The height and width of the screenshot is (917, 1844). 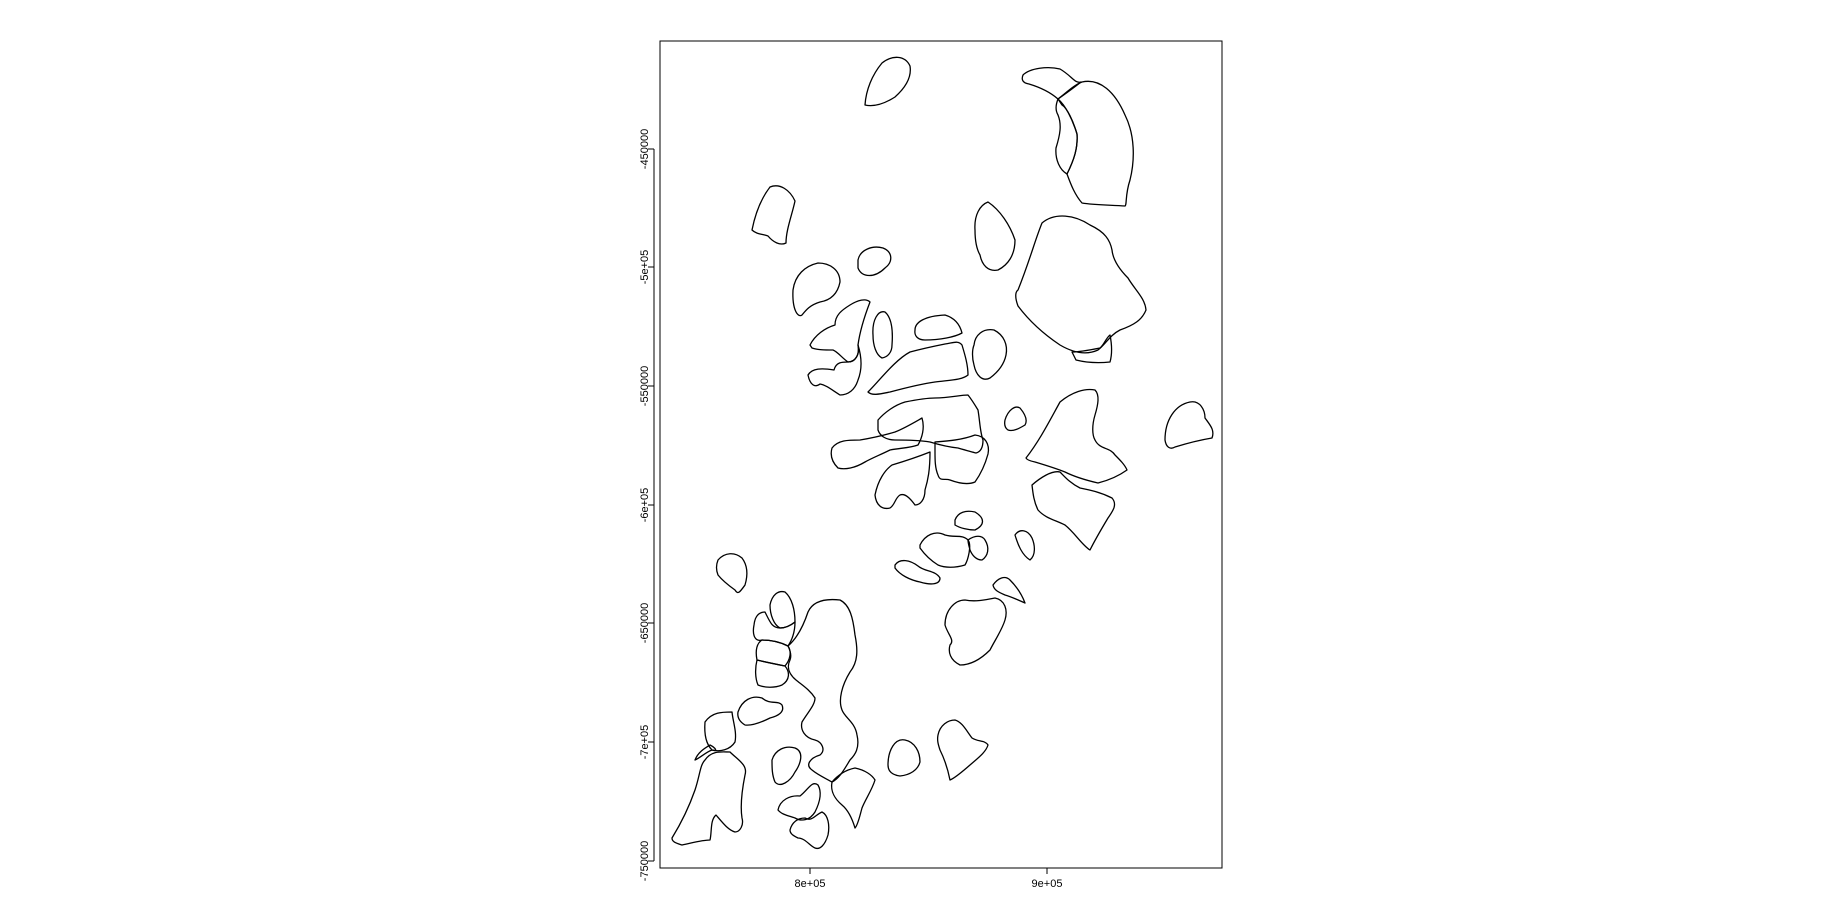 I want to click on x-tick: 9e+05, so click(x=1047, y=879).